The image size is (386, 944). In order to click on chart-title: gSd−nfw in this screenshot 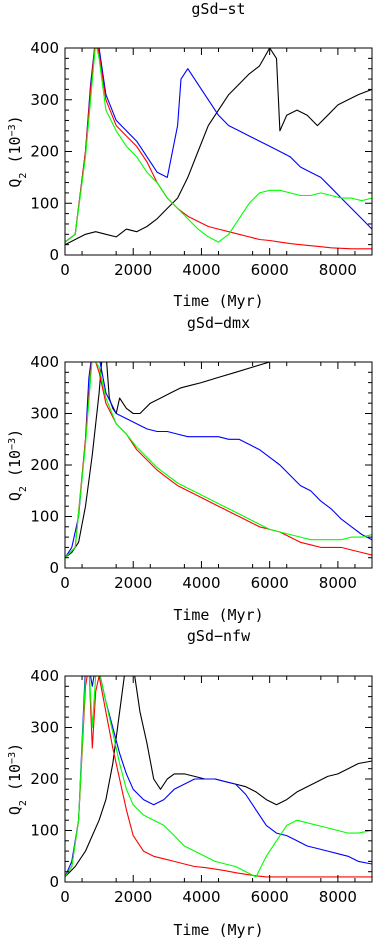, I will do `click(219, 636)`.